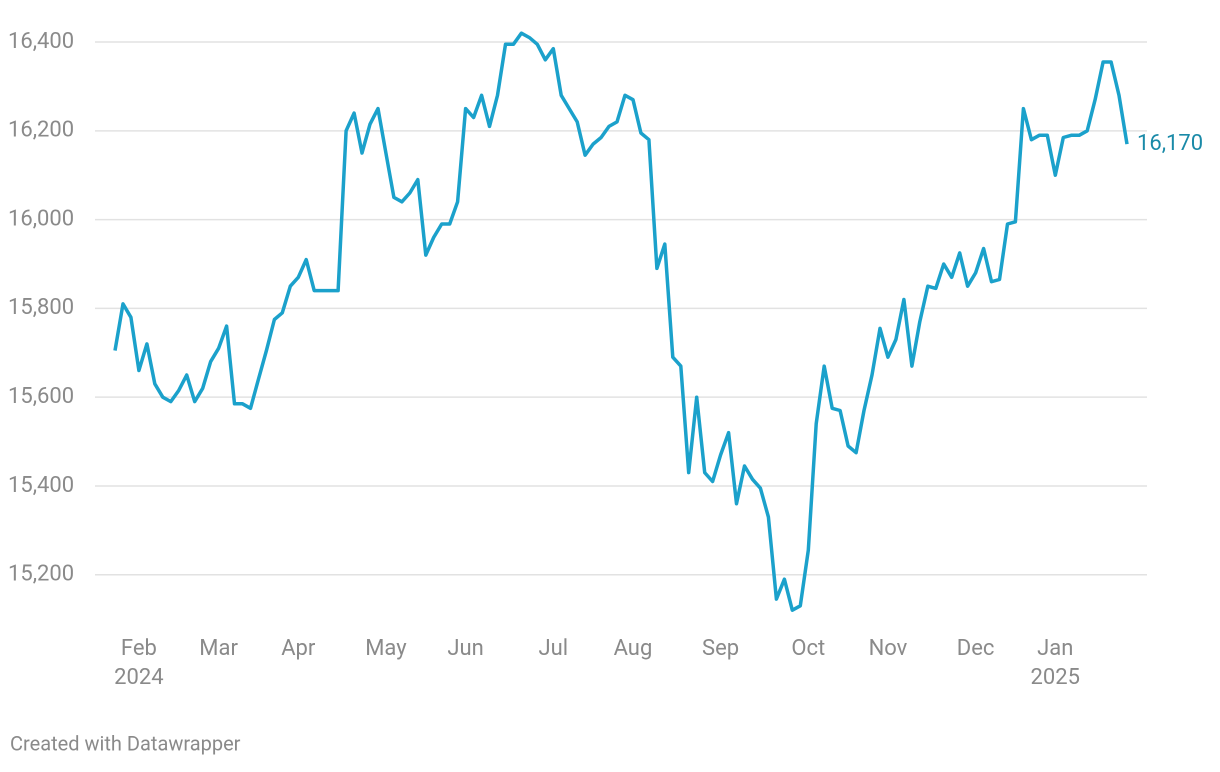  Describe the element at coordinates (41, 574) in the screenshot. I see `y-tick-label: 15,200` at that location.